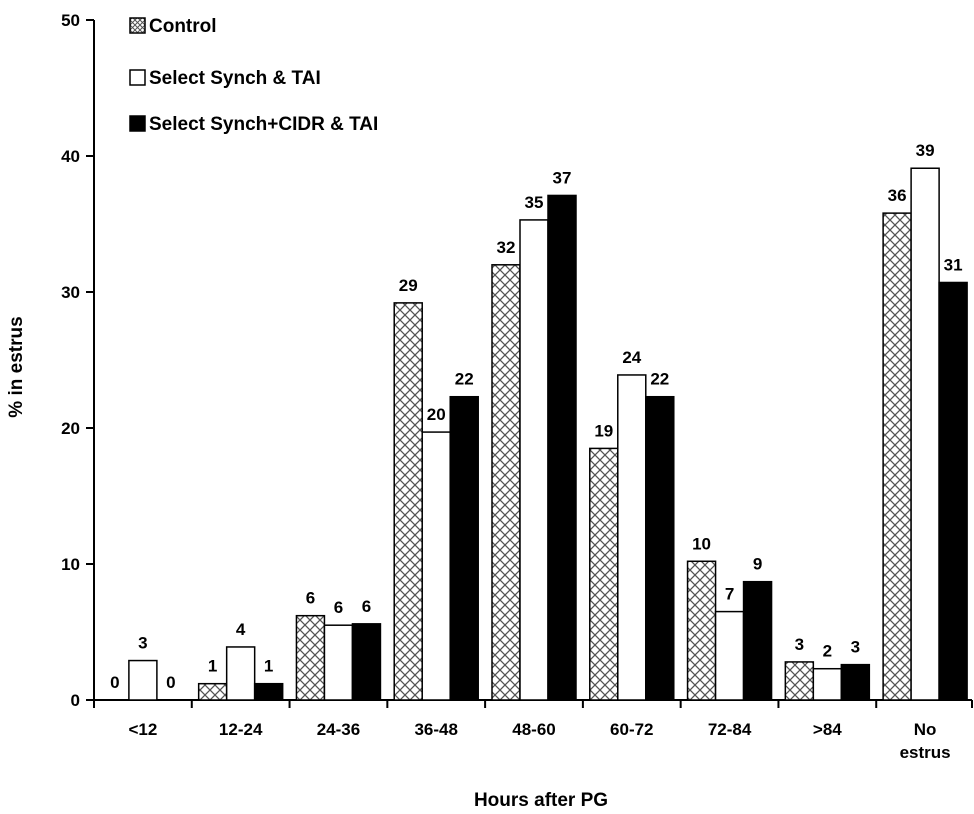 Image resolution: width=974 pixels, height=814 pixels. Describe the element at coordinates (729, 594) in the screenshot. I see `data-label: 7` at that location.